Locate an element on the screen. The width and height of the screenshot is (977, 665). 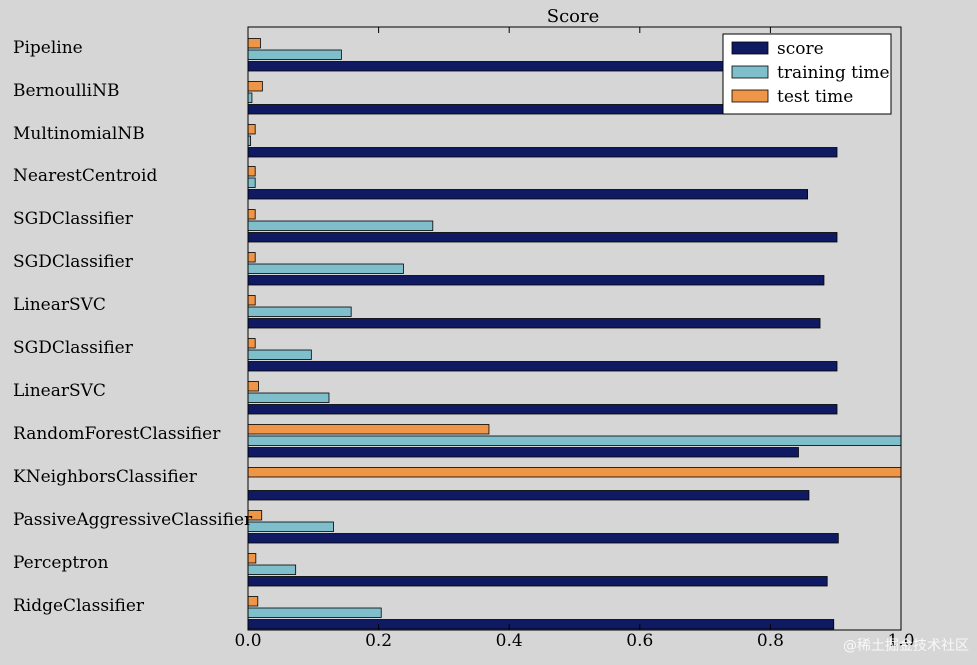
legend-label: score is located at coordinates (800, 49).